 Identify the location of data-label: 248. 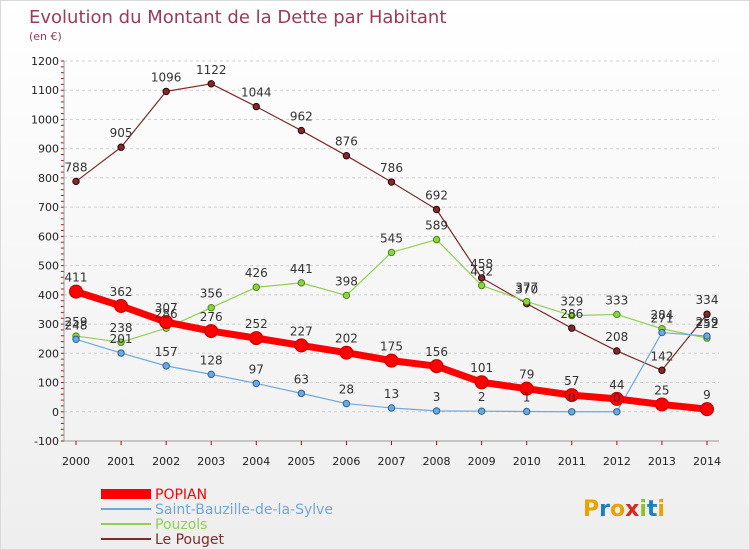
(76, 325).